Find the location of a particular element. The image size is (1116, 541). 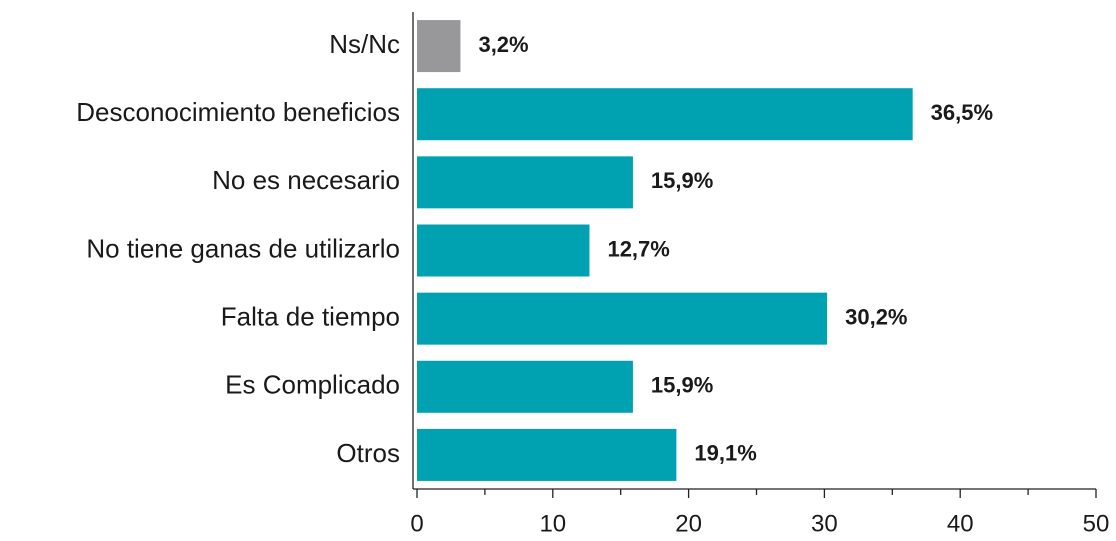

y-tick-label: Es Complicado is located at coordinates (312, 385).